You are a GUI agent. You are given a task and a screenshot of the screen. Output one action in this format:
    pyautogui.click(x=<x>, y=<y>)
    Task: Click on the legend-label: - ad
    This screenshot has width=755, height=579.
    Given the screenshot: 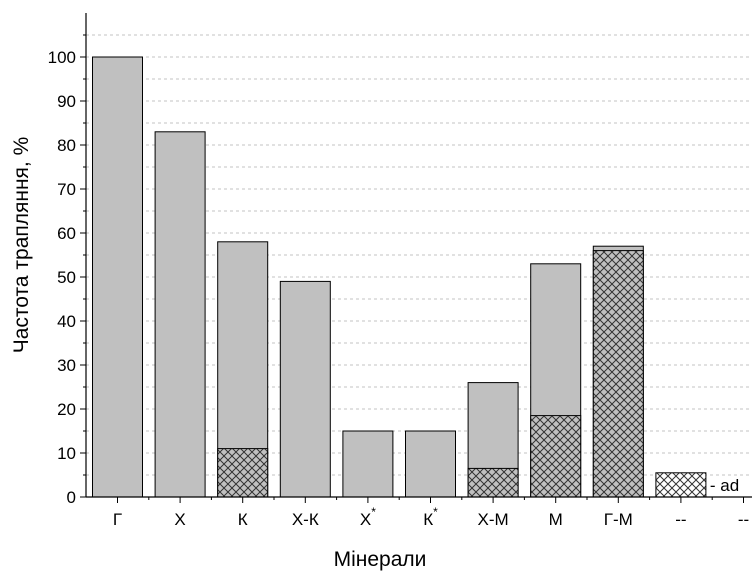 What is the action you would take?
    pyautogui.click(x=724, y=485)
    